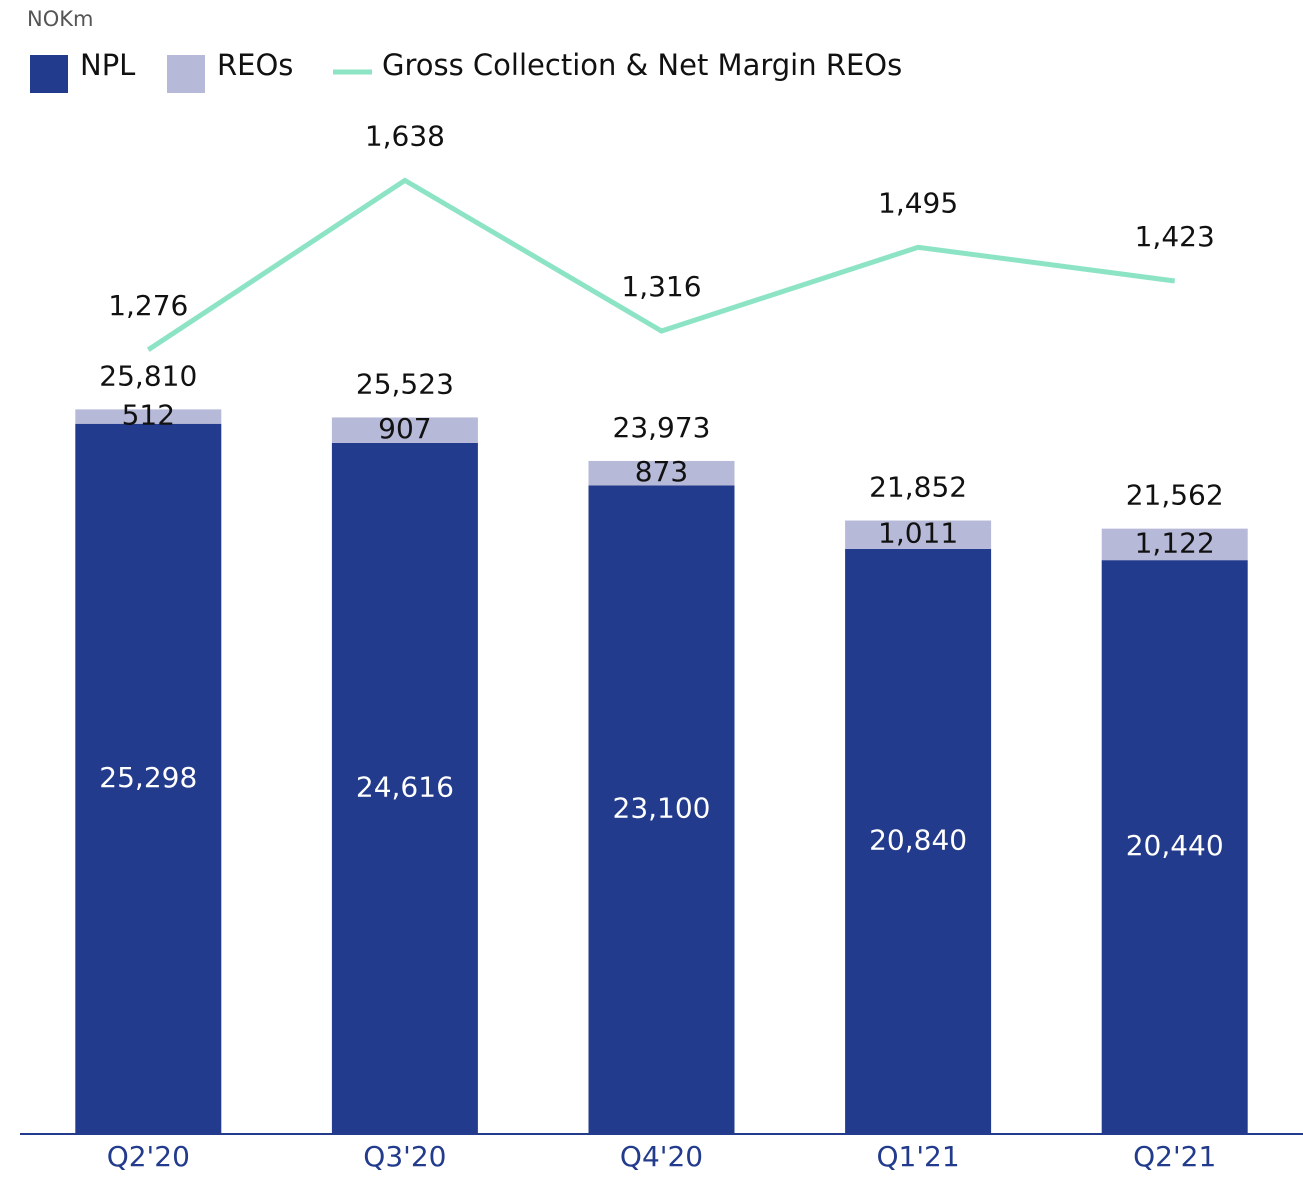 This screenshot has width=1303, height=1180. I want to click on value-label: 907, so click(404, 428).